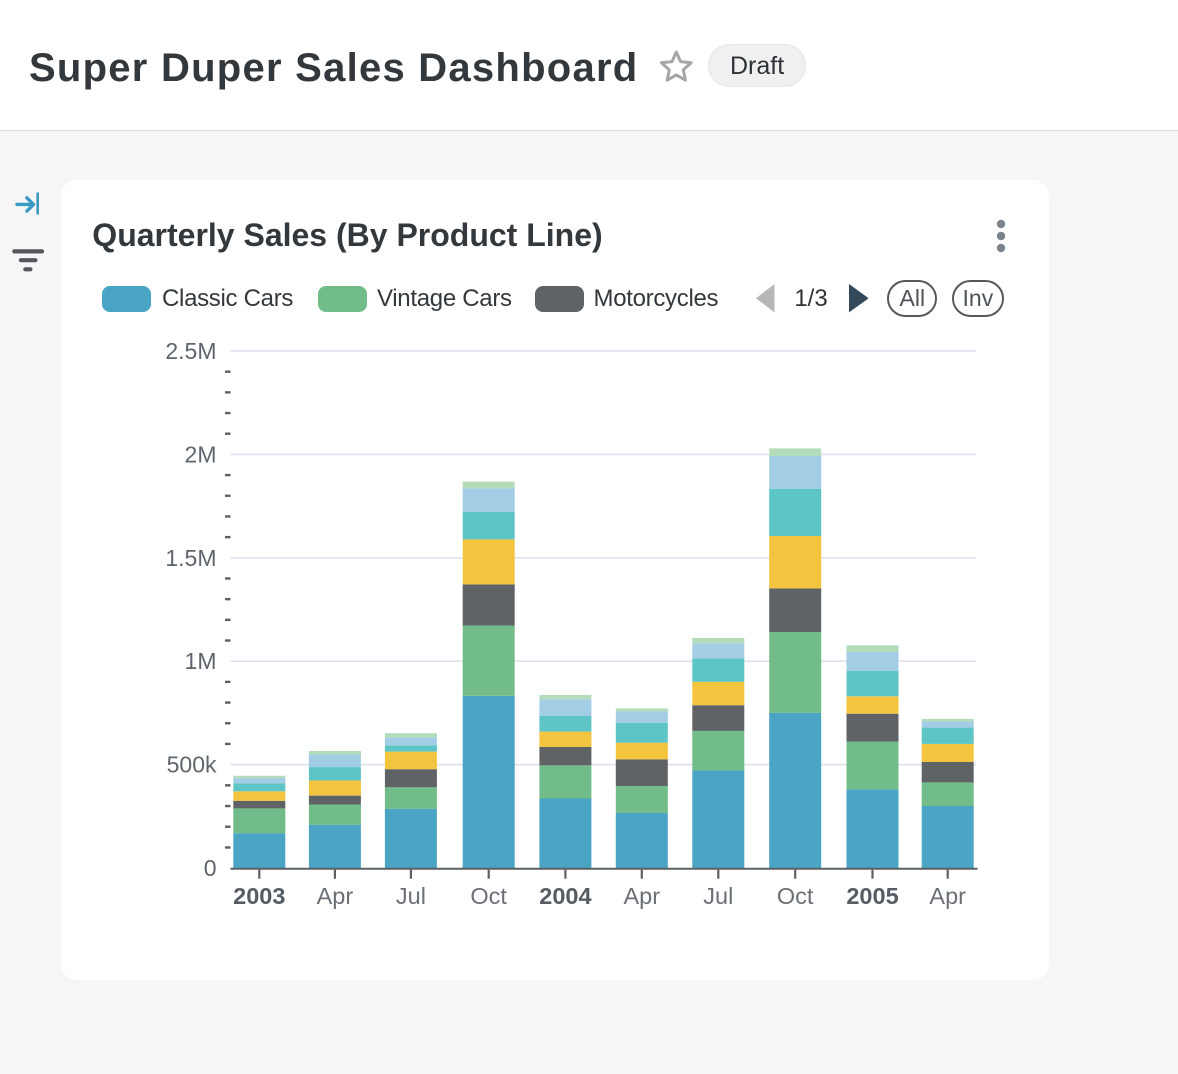 Image resolution: width=1178 pixels, height=1074 pixels. I want to click on svg-text: 1M, so click(201, 661).